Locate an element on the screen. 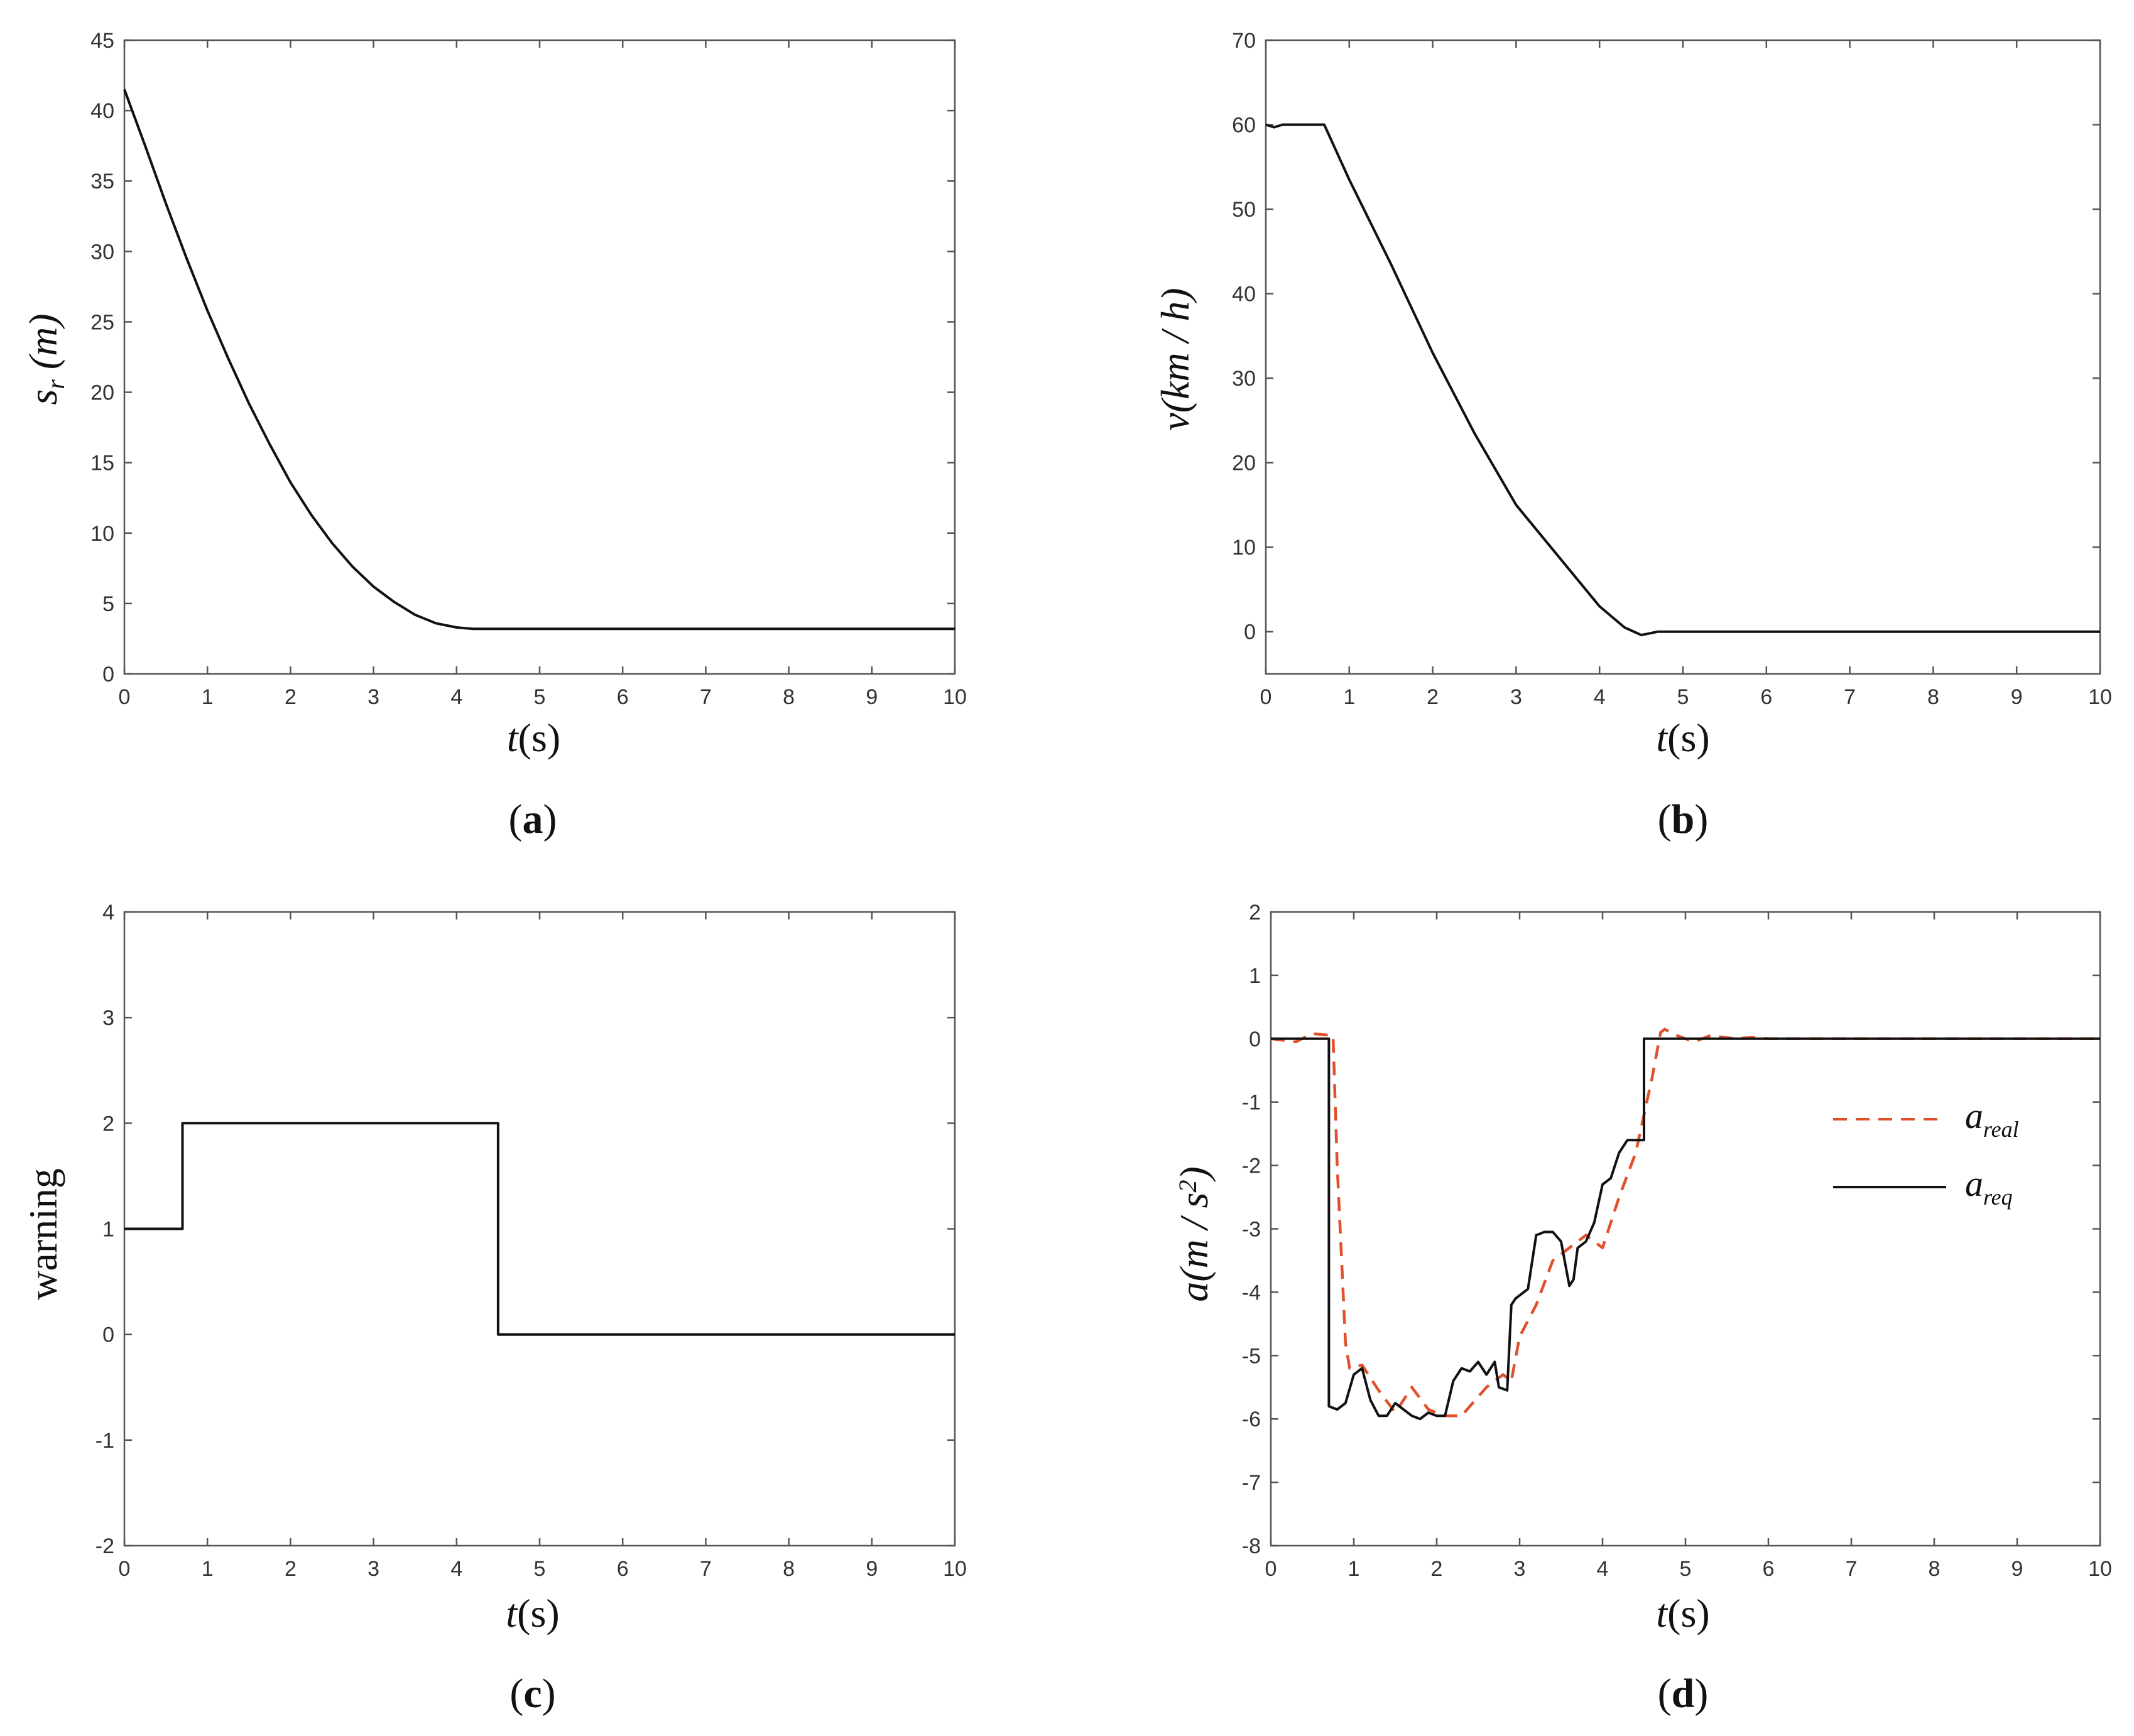  legend-label-a_req: areq is located at coordinates (1989, 1187).